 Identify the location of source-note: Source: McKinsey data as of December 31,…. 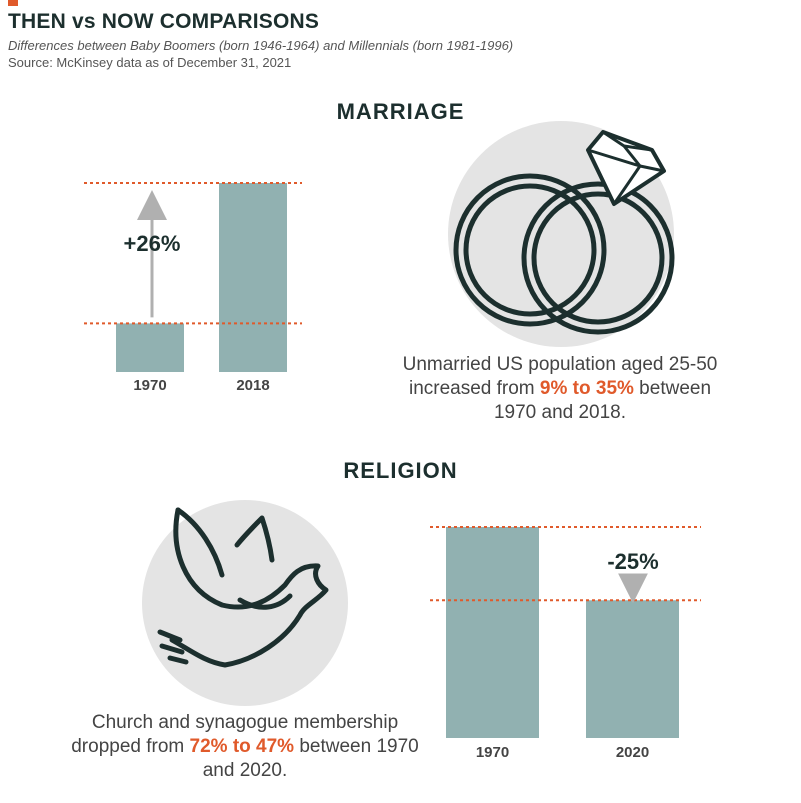
(150, 62).